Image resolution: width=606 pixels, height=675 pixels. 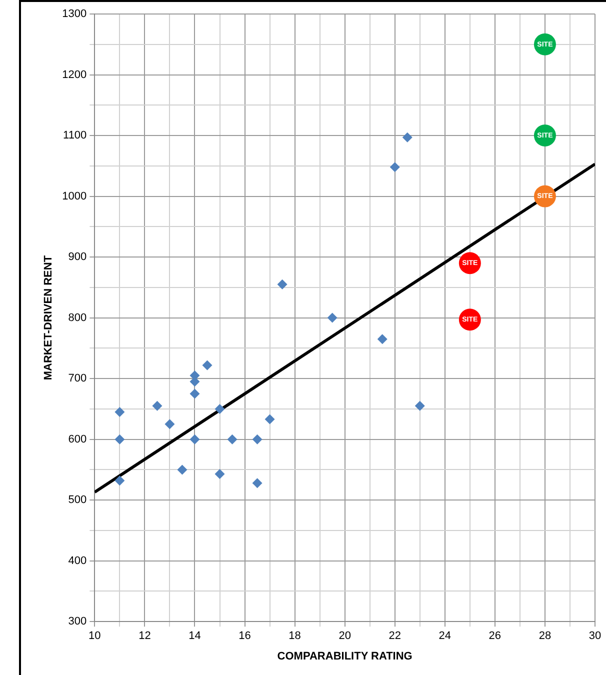 What do you see at coordinates (445, 636) in the screenshot?
I see `x-tick-label: 24` at bounding box center [445, 636].